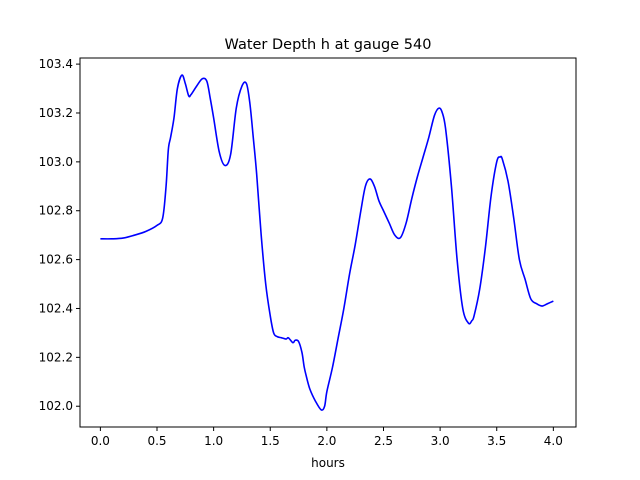 The width and height of the screenshot is (640, 480). Describe the element at coordinates (100, 441) in the screenshot. I see `x-tick-label: 0.0` at that location.